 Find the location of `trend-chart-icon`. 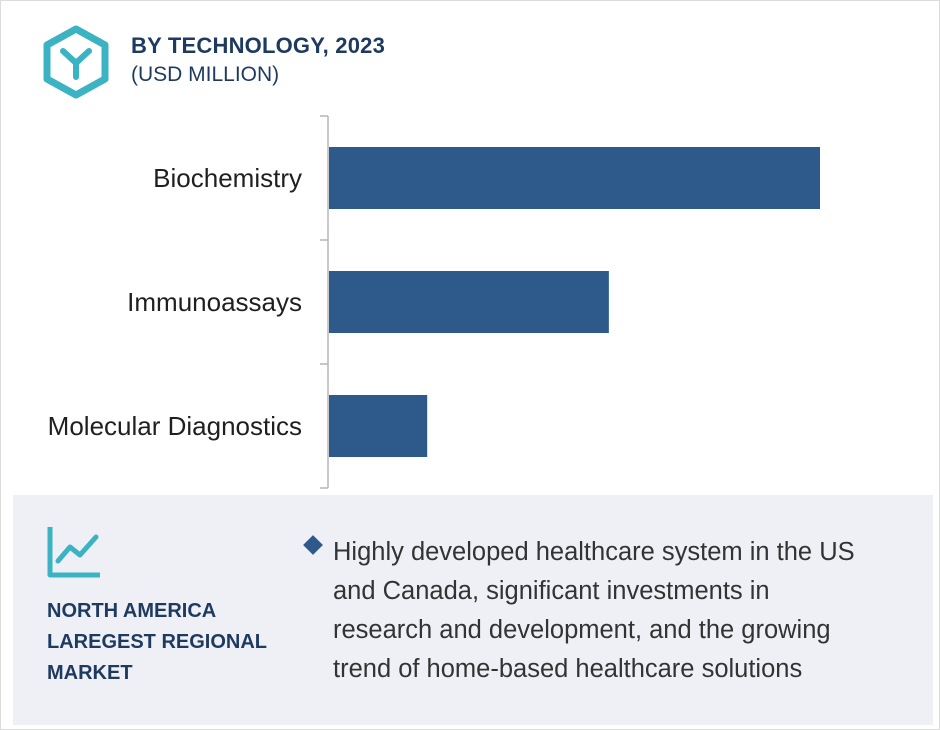

trend-chart-icon is located at coordinates (73, 552).